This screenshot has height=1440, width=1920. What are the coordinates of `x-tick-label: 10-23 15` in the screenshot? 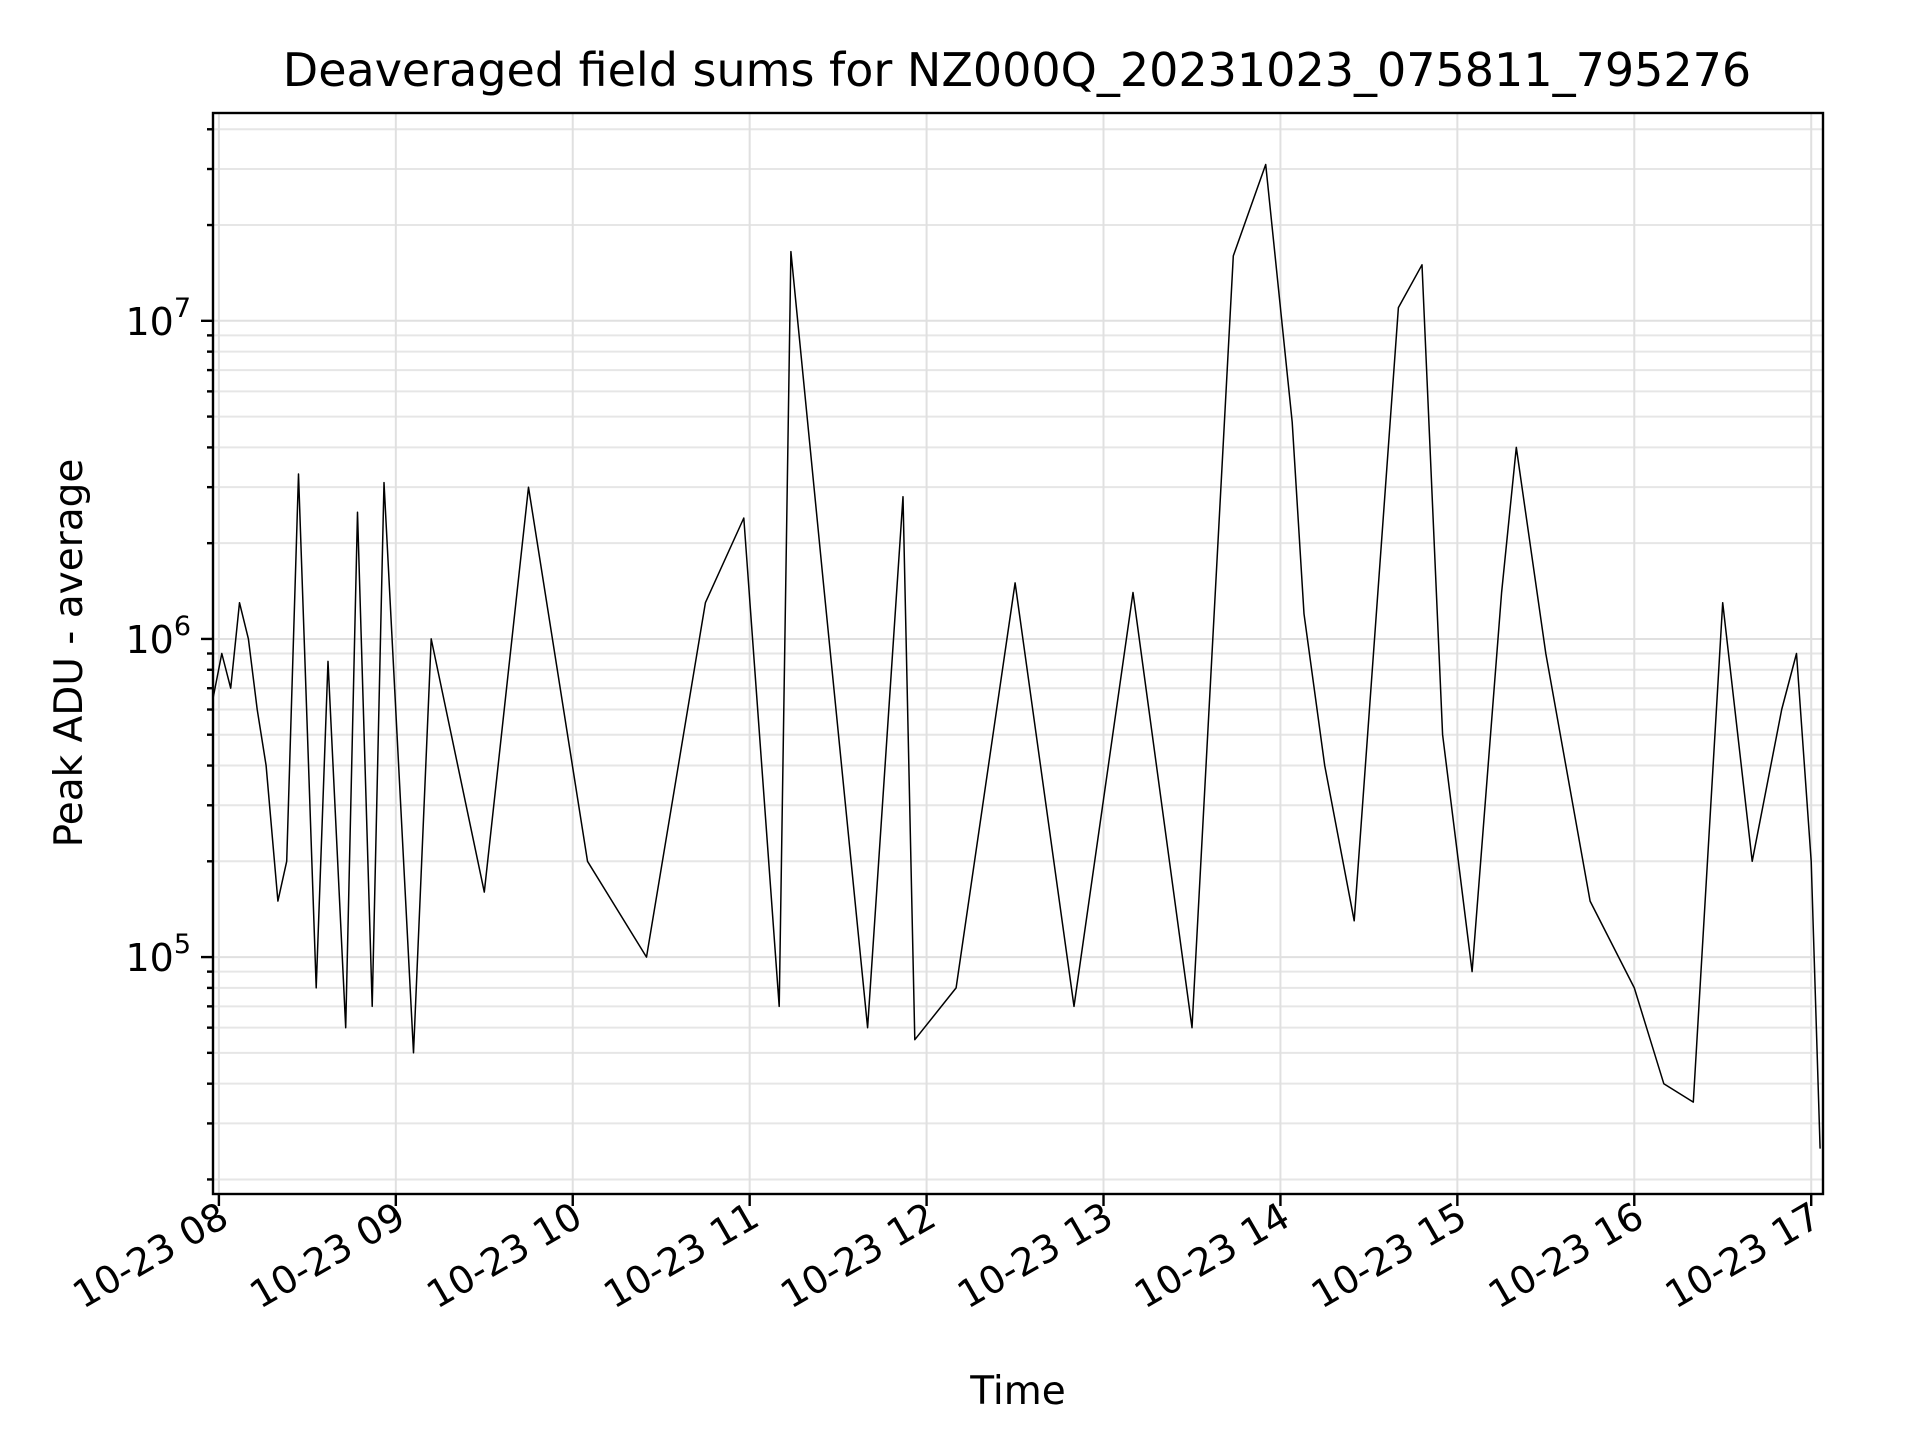 It's located at (1389, 1256).